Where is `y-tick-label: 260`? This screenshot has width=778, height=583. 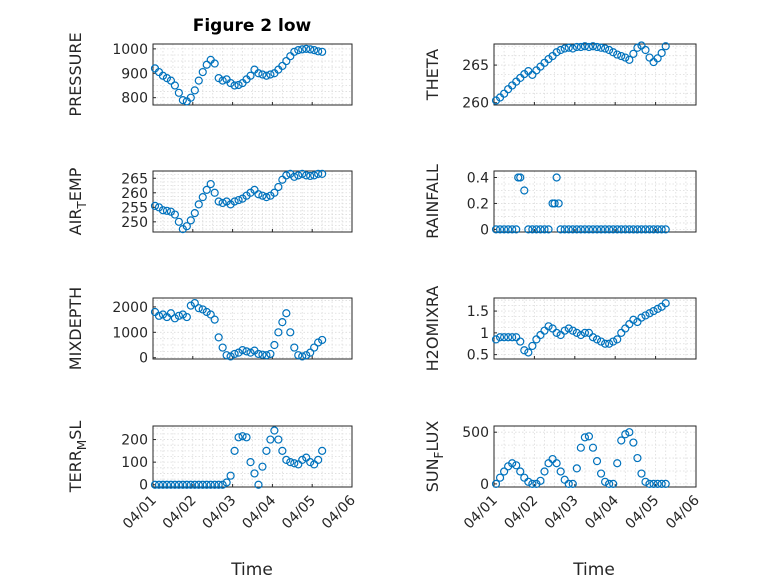 y-tick-label: 260 is located at coordinates (475, 104).